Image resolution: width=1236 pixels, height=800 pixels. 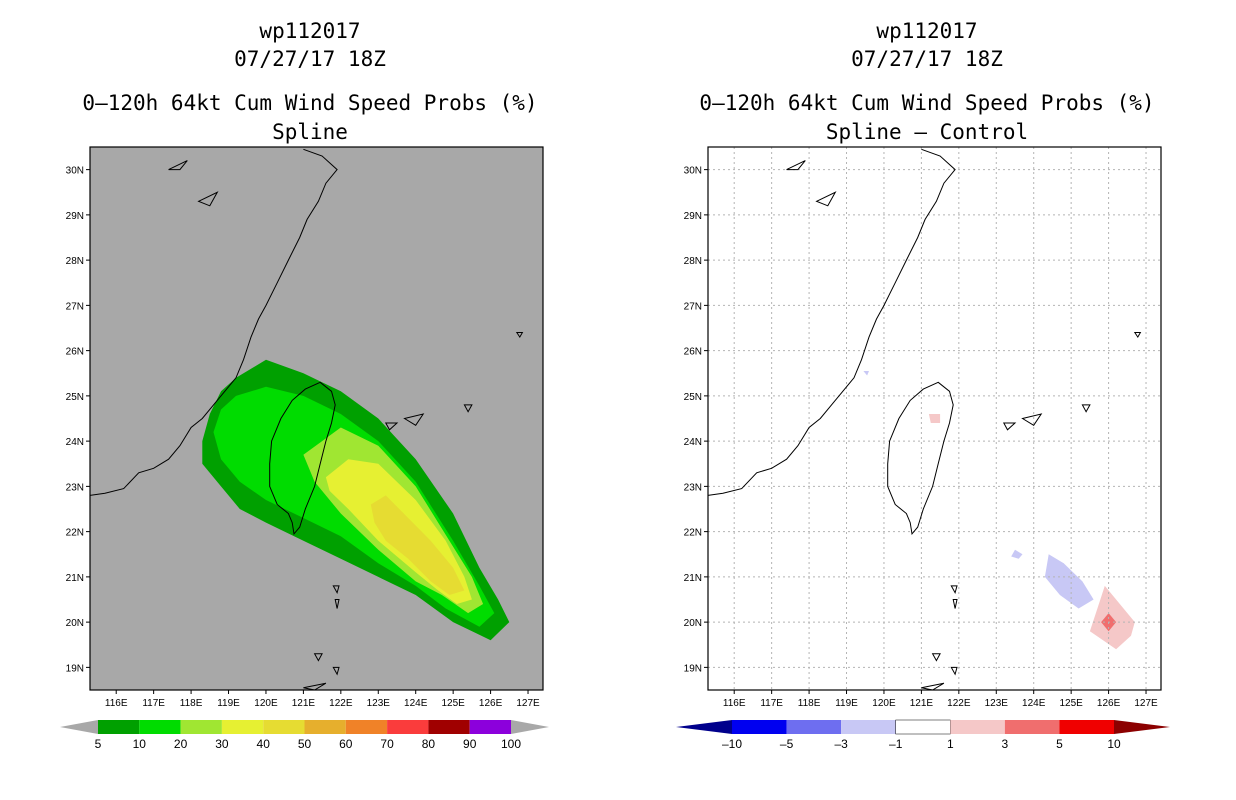 What do you see at coordinates (693, 216) in the screenshot?
I see `right-y-tick-label: 29N` at bounding box center [693, 216].